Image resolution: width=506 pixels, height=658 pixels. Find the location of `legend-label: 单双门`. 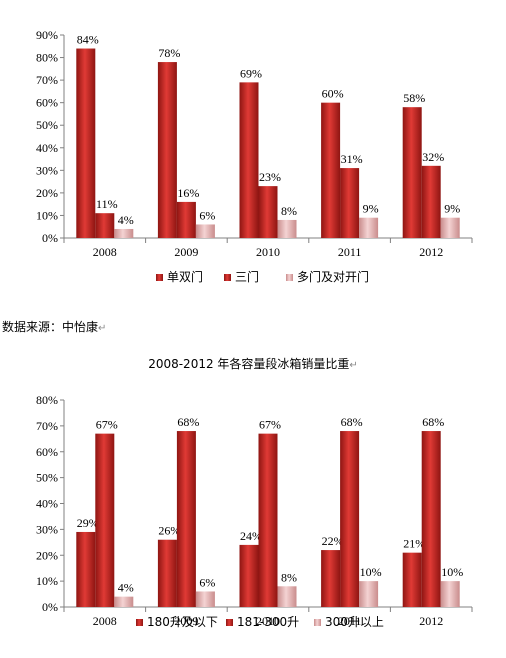

legend-label: 单双门 is located at coordinates (185, 276).